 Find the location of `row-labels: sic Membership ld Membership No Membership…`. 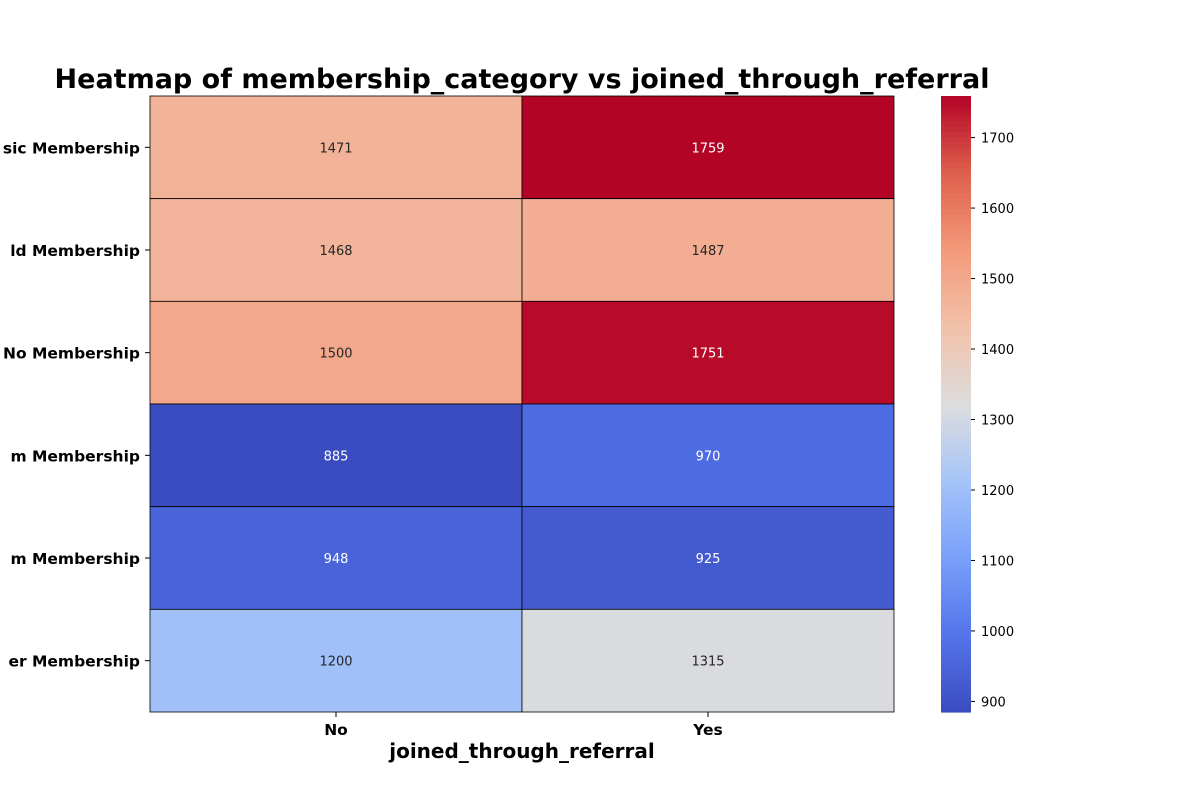

row-labels: sic Membership ld Membership No Membership… is located at coordinates (76, 405).